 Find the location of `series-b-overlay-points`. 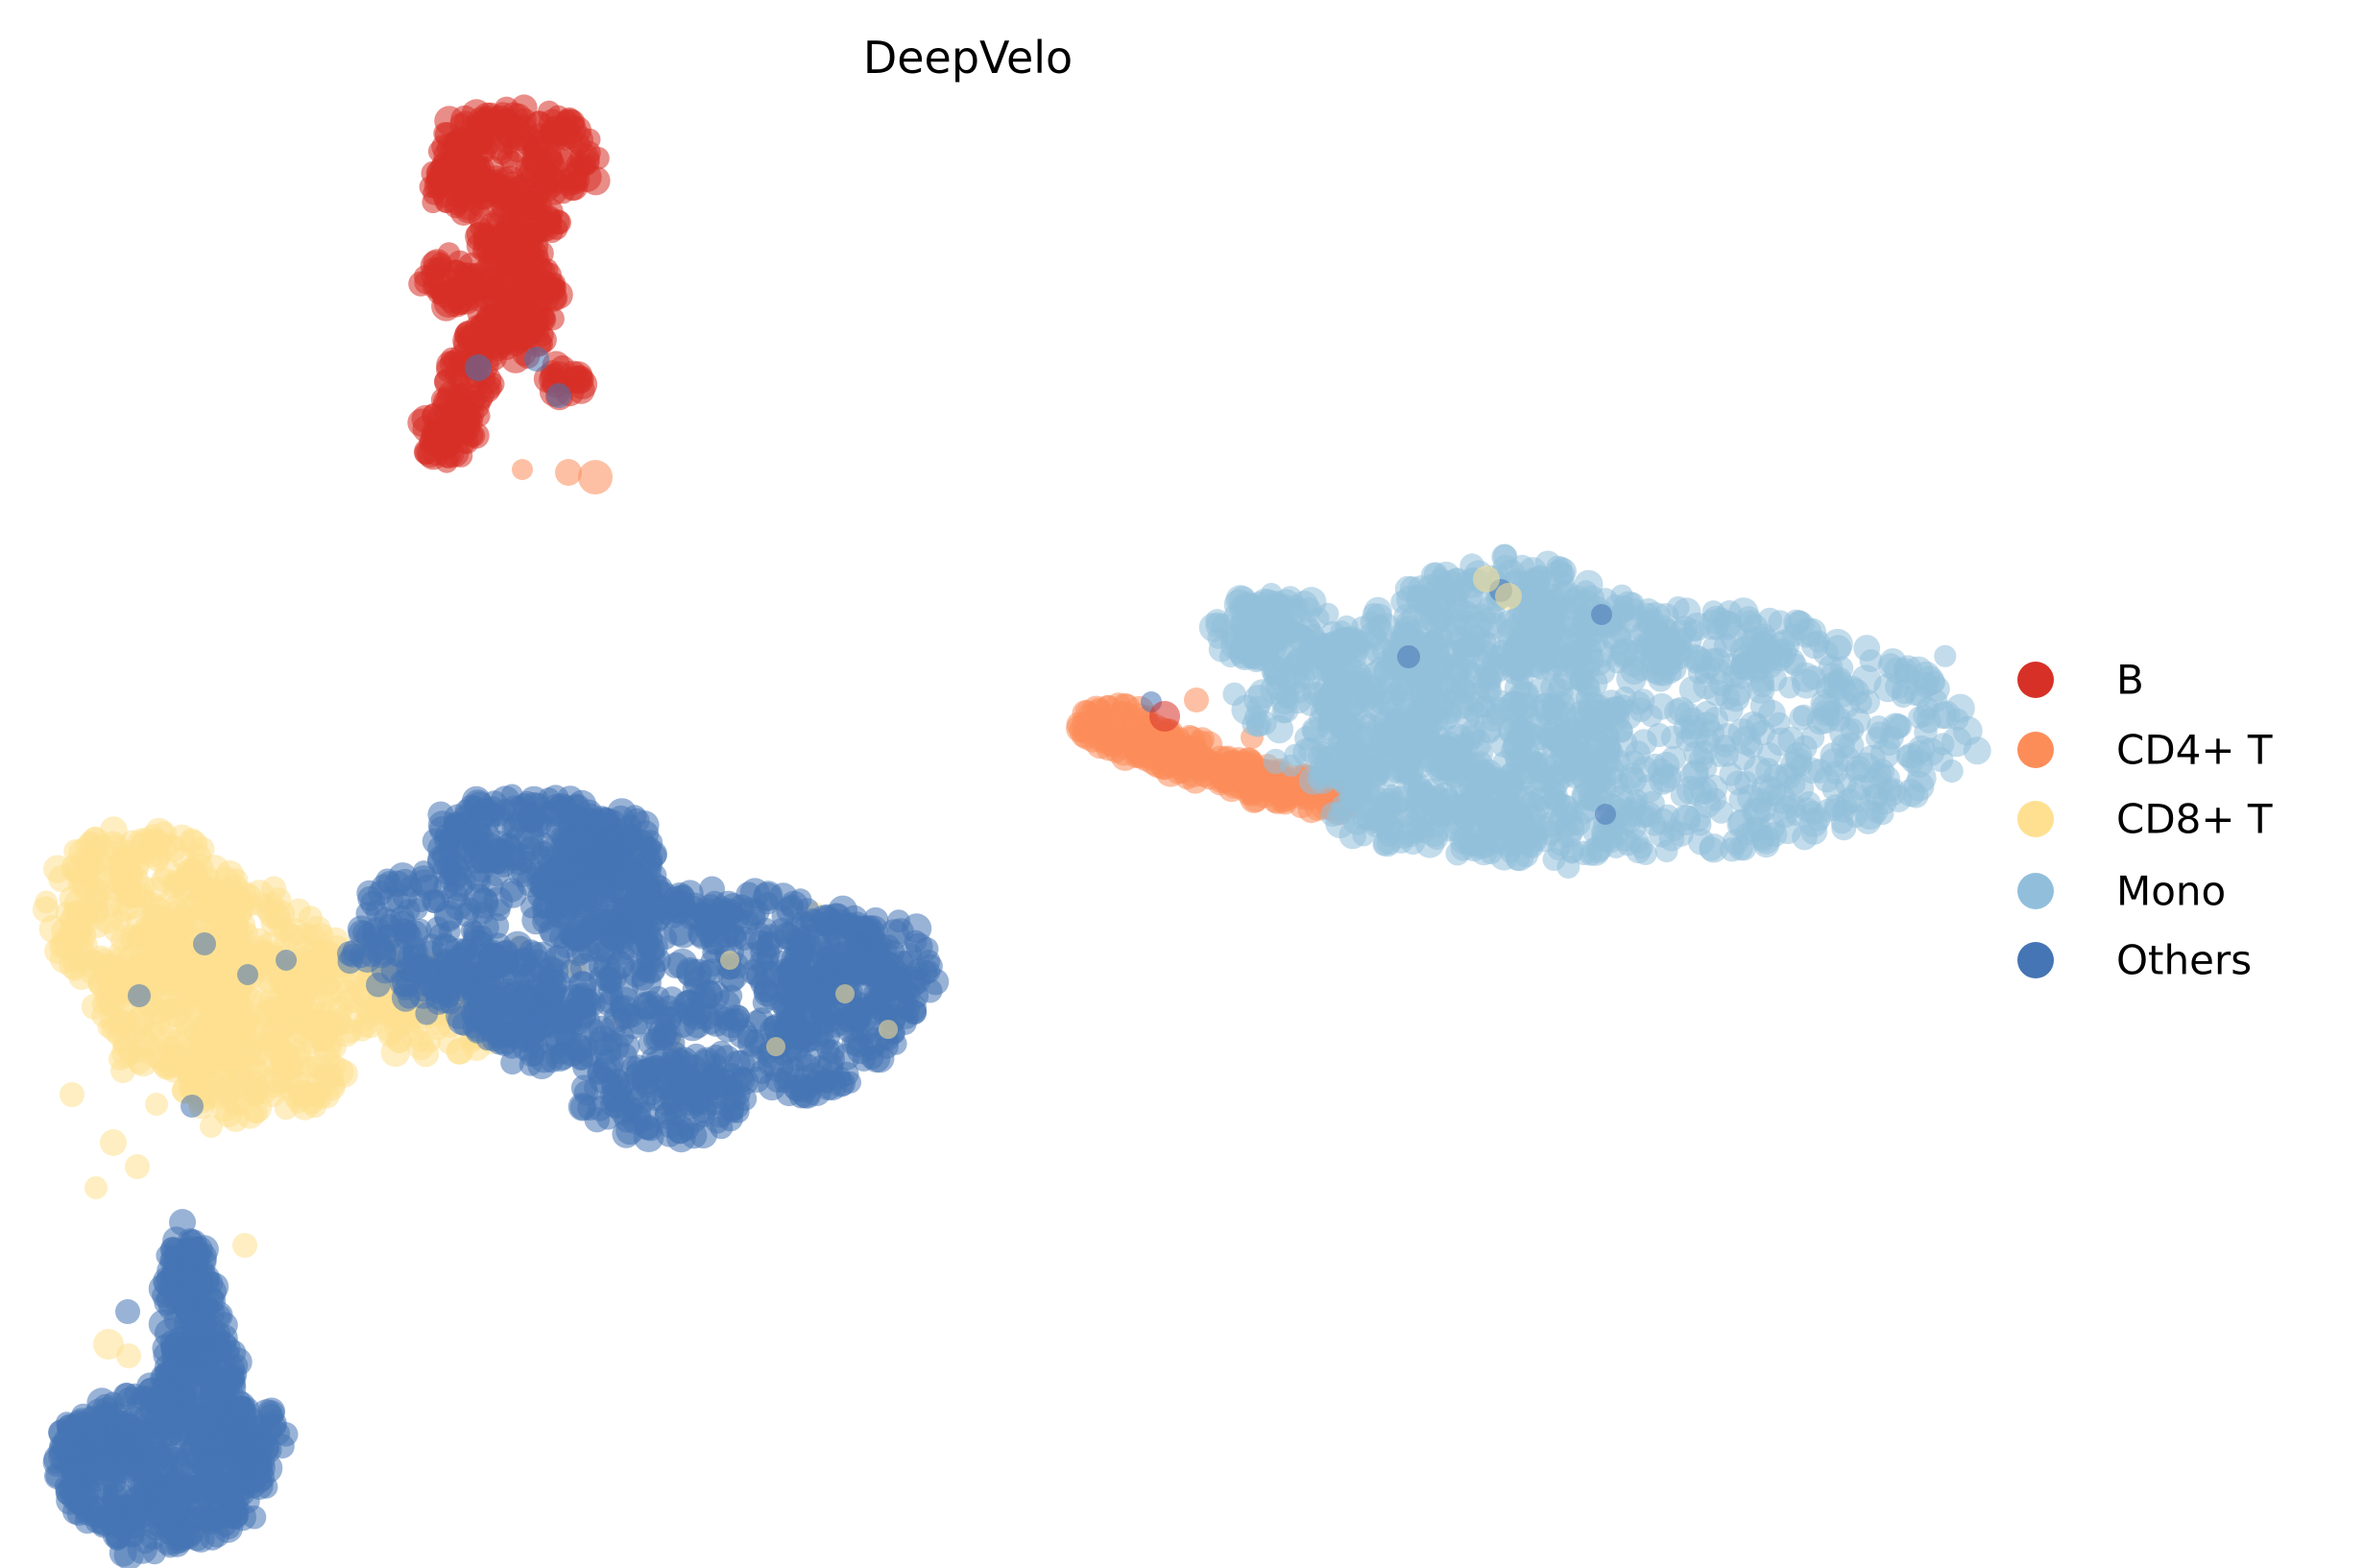

series-b-overlay-points is located at coordinates (1164, 716).